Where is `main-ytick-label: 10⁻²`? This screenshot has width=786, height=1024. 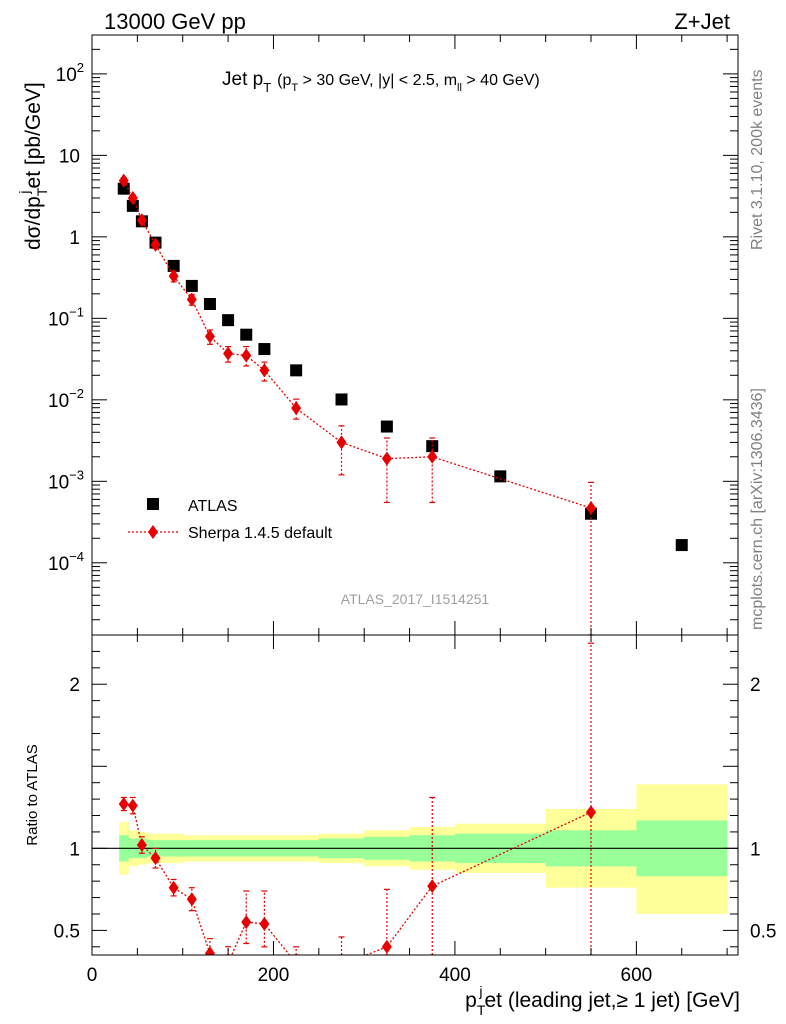
main-ytick-label: 10⁻² is located at coordinates (66, 399).